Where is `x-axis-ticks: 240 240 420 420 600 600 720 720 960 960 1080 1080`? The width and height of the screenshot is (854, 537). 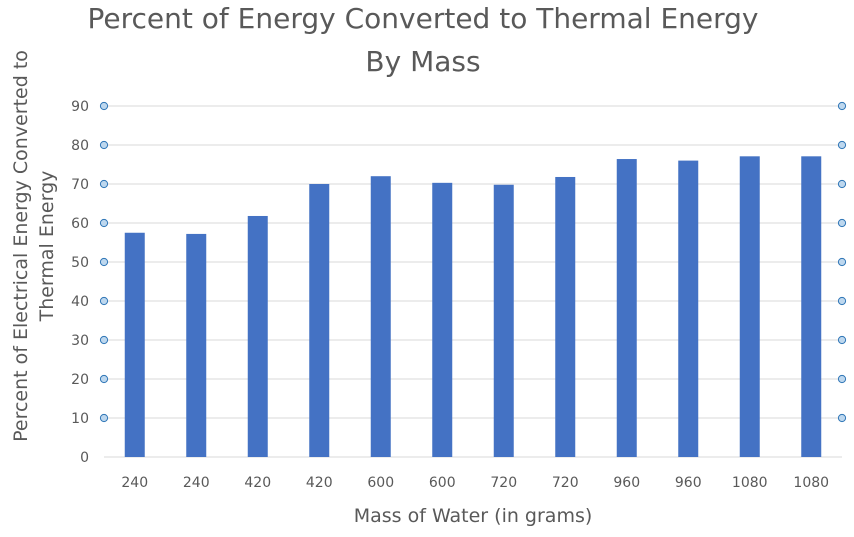
x-axis-ticks: 240 240 420 420 600 600 720 720 960 960 1080 1080 is located at coordinates (475, 483).